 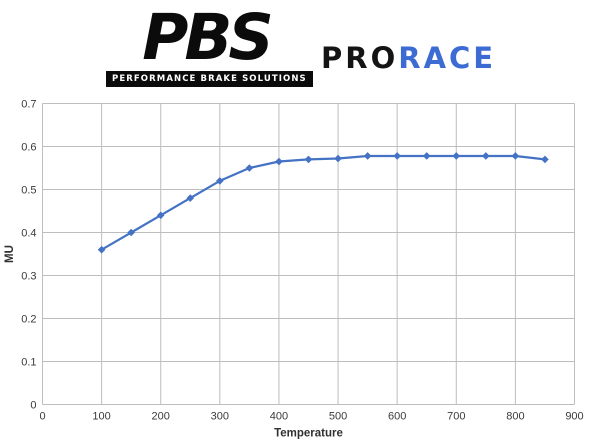 I want to click on y-tick-label: 0.1, so click(x=28, y=363).